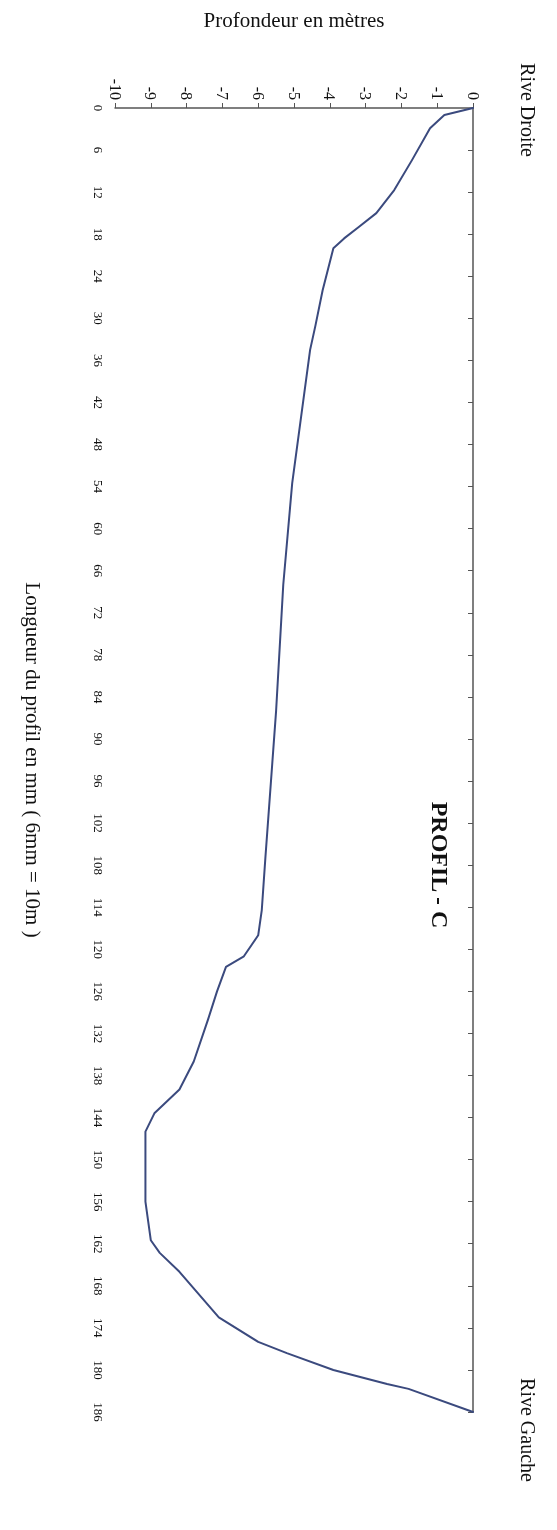 The image size is (557, 1530). I want to click on x-tick-label: 0, so click(473, 96).